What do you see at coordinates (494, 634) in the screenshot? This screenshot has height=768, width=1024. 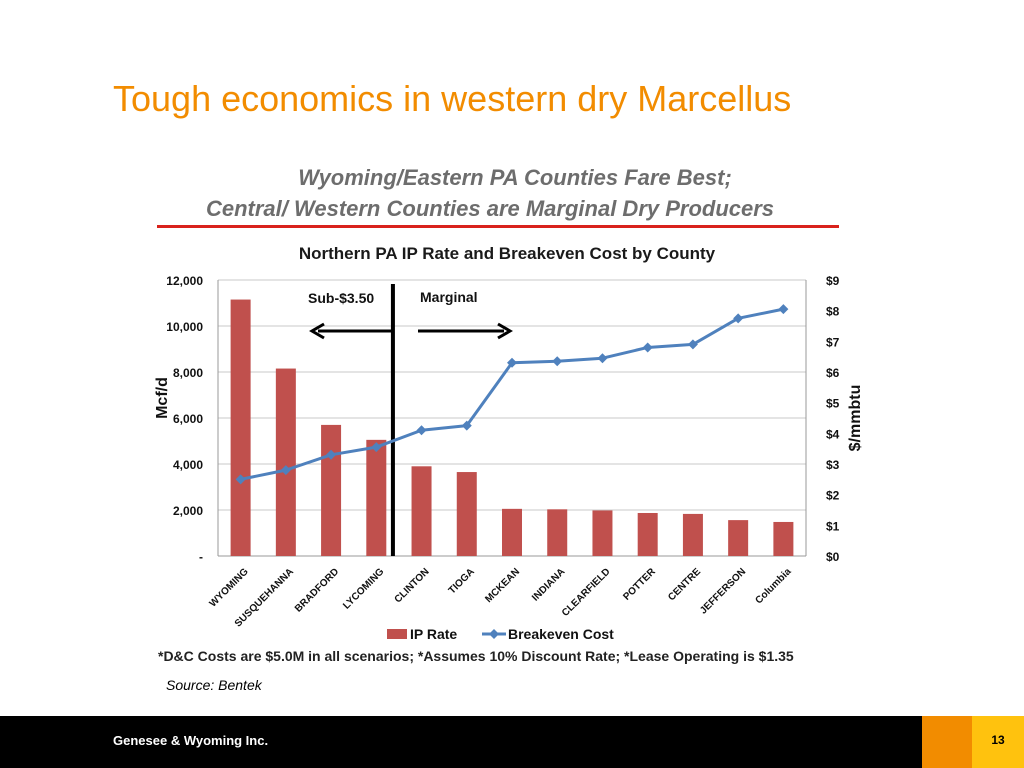 I see `legend-swatch-breakeven-marker` at bounding box center [494, 634].